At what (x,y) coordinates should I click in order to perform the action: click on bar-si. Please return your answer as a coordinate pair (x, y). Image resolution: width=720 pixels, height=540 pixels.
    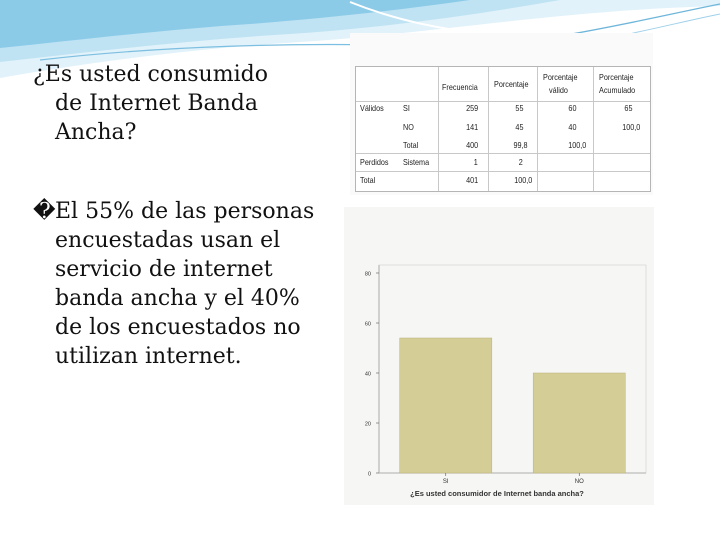
    Looking at the image, I should click on (446, 405).